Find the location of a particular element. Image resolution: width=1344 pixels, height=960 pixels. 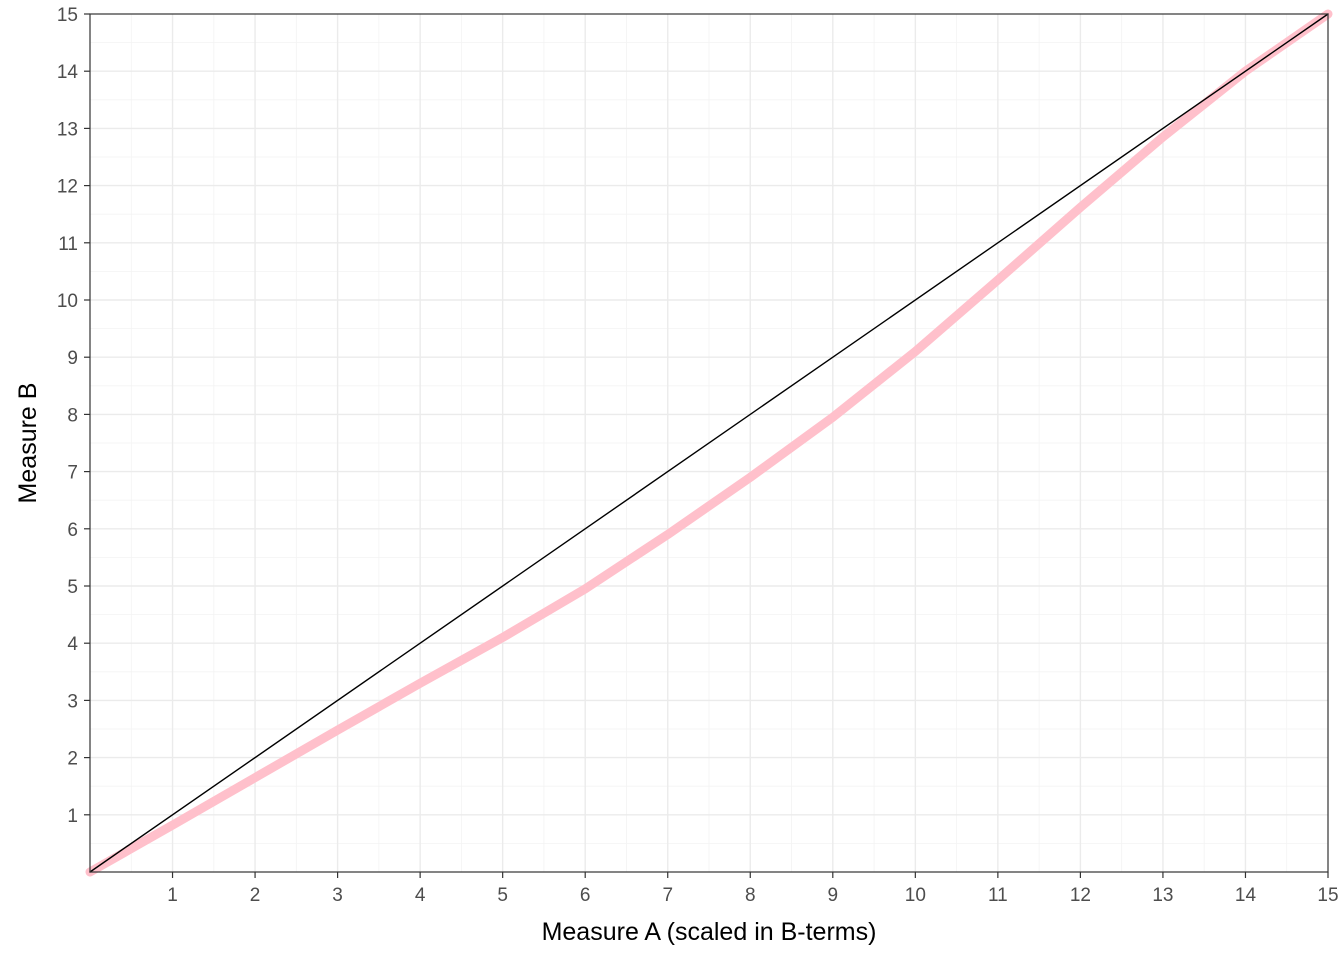

y-tick-label: 12 is located at coordinates (67, 187).